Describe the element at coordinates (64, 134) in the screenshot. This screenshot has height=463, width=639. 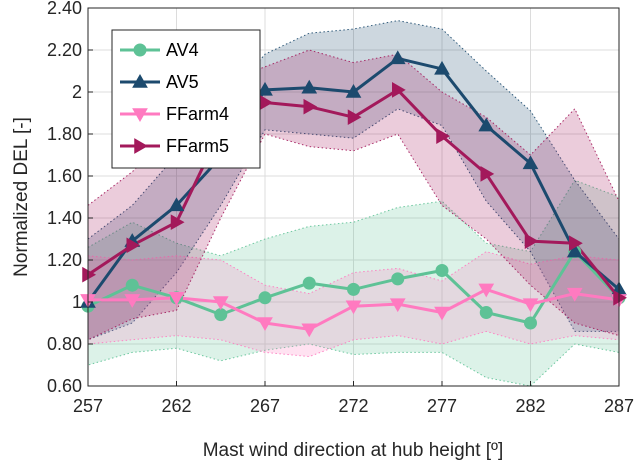
I see `y-tick-label: 1.80` at that location.